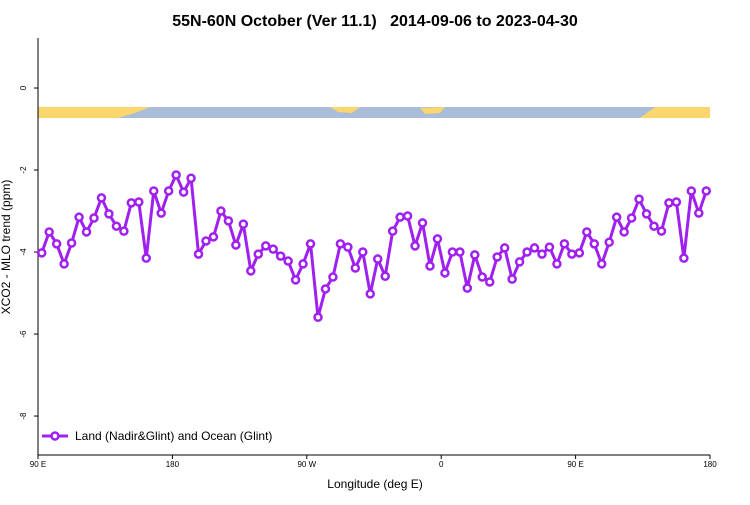  Describe the element at coordinates (173, 436) in the screenshot. I see `legend-label: Land (Nadir&Glint) and Ocean (Glint)` at that location.